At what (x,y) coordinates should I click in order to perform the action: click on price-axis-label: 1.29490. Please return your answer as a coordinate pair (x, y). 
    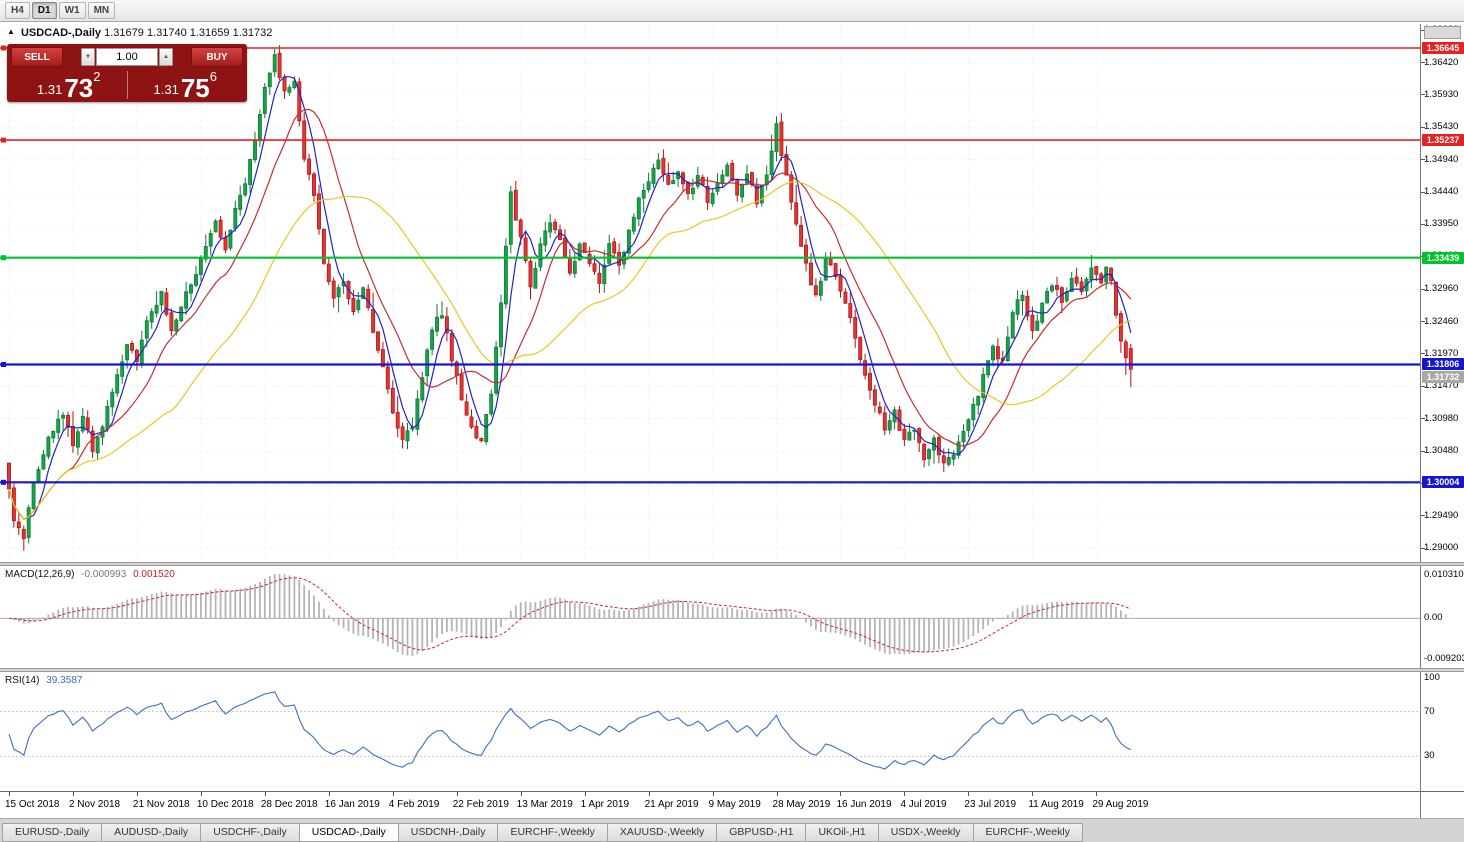
    Looking at the image, I should click on (1441, 515).